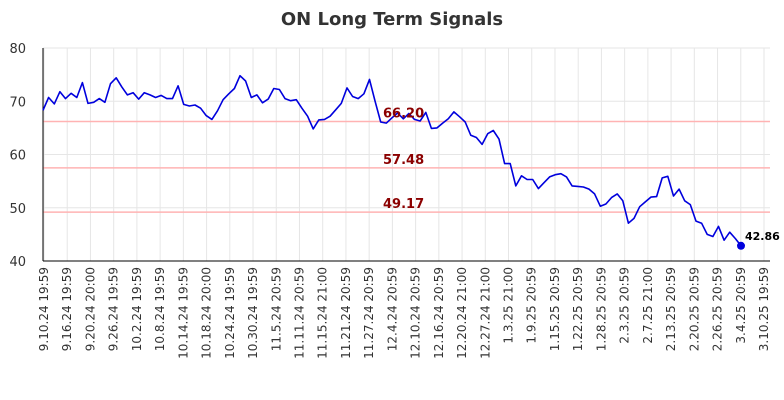 This screenshot has height=400, width=784. I want to click on x-tick-label: 1.9.25 20:59, so click(532, 305).